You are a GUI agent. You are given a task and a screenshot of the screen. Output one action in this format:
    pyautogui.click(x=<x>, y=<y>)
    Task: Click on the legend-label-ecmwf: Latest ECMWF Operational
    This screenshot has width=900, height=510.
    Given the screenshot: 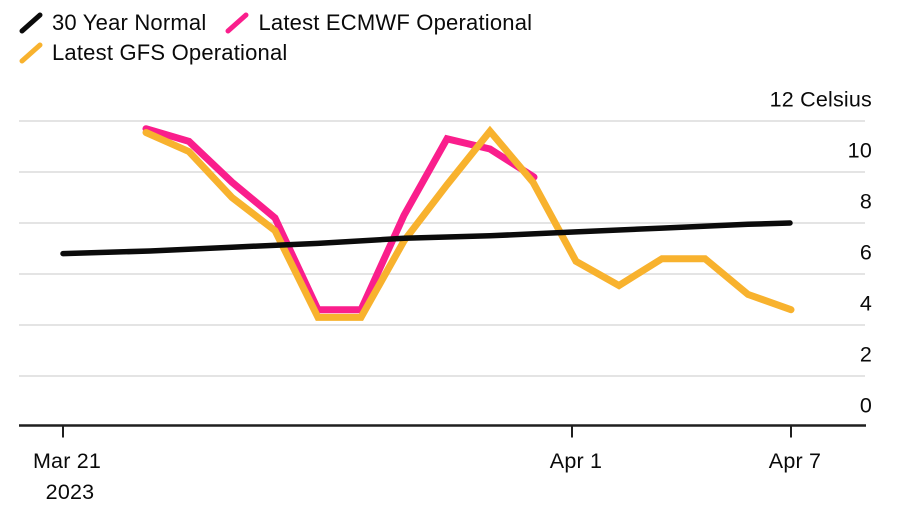 What is the action you would take?
    pyautogui.click(x=395, y=22)
    